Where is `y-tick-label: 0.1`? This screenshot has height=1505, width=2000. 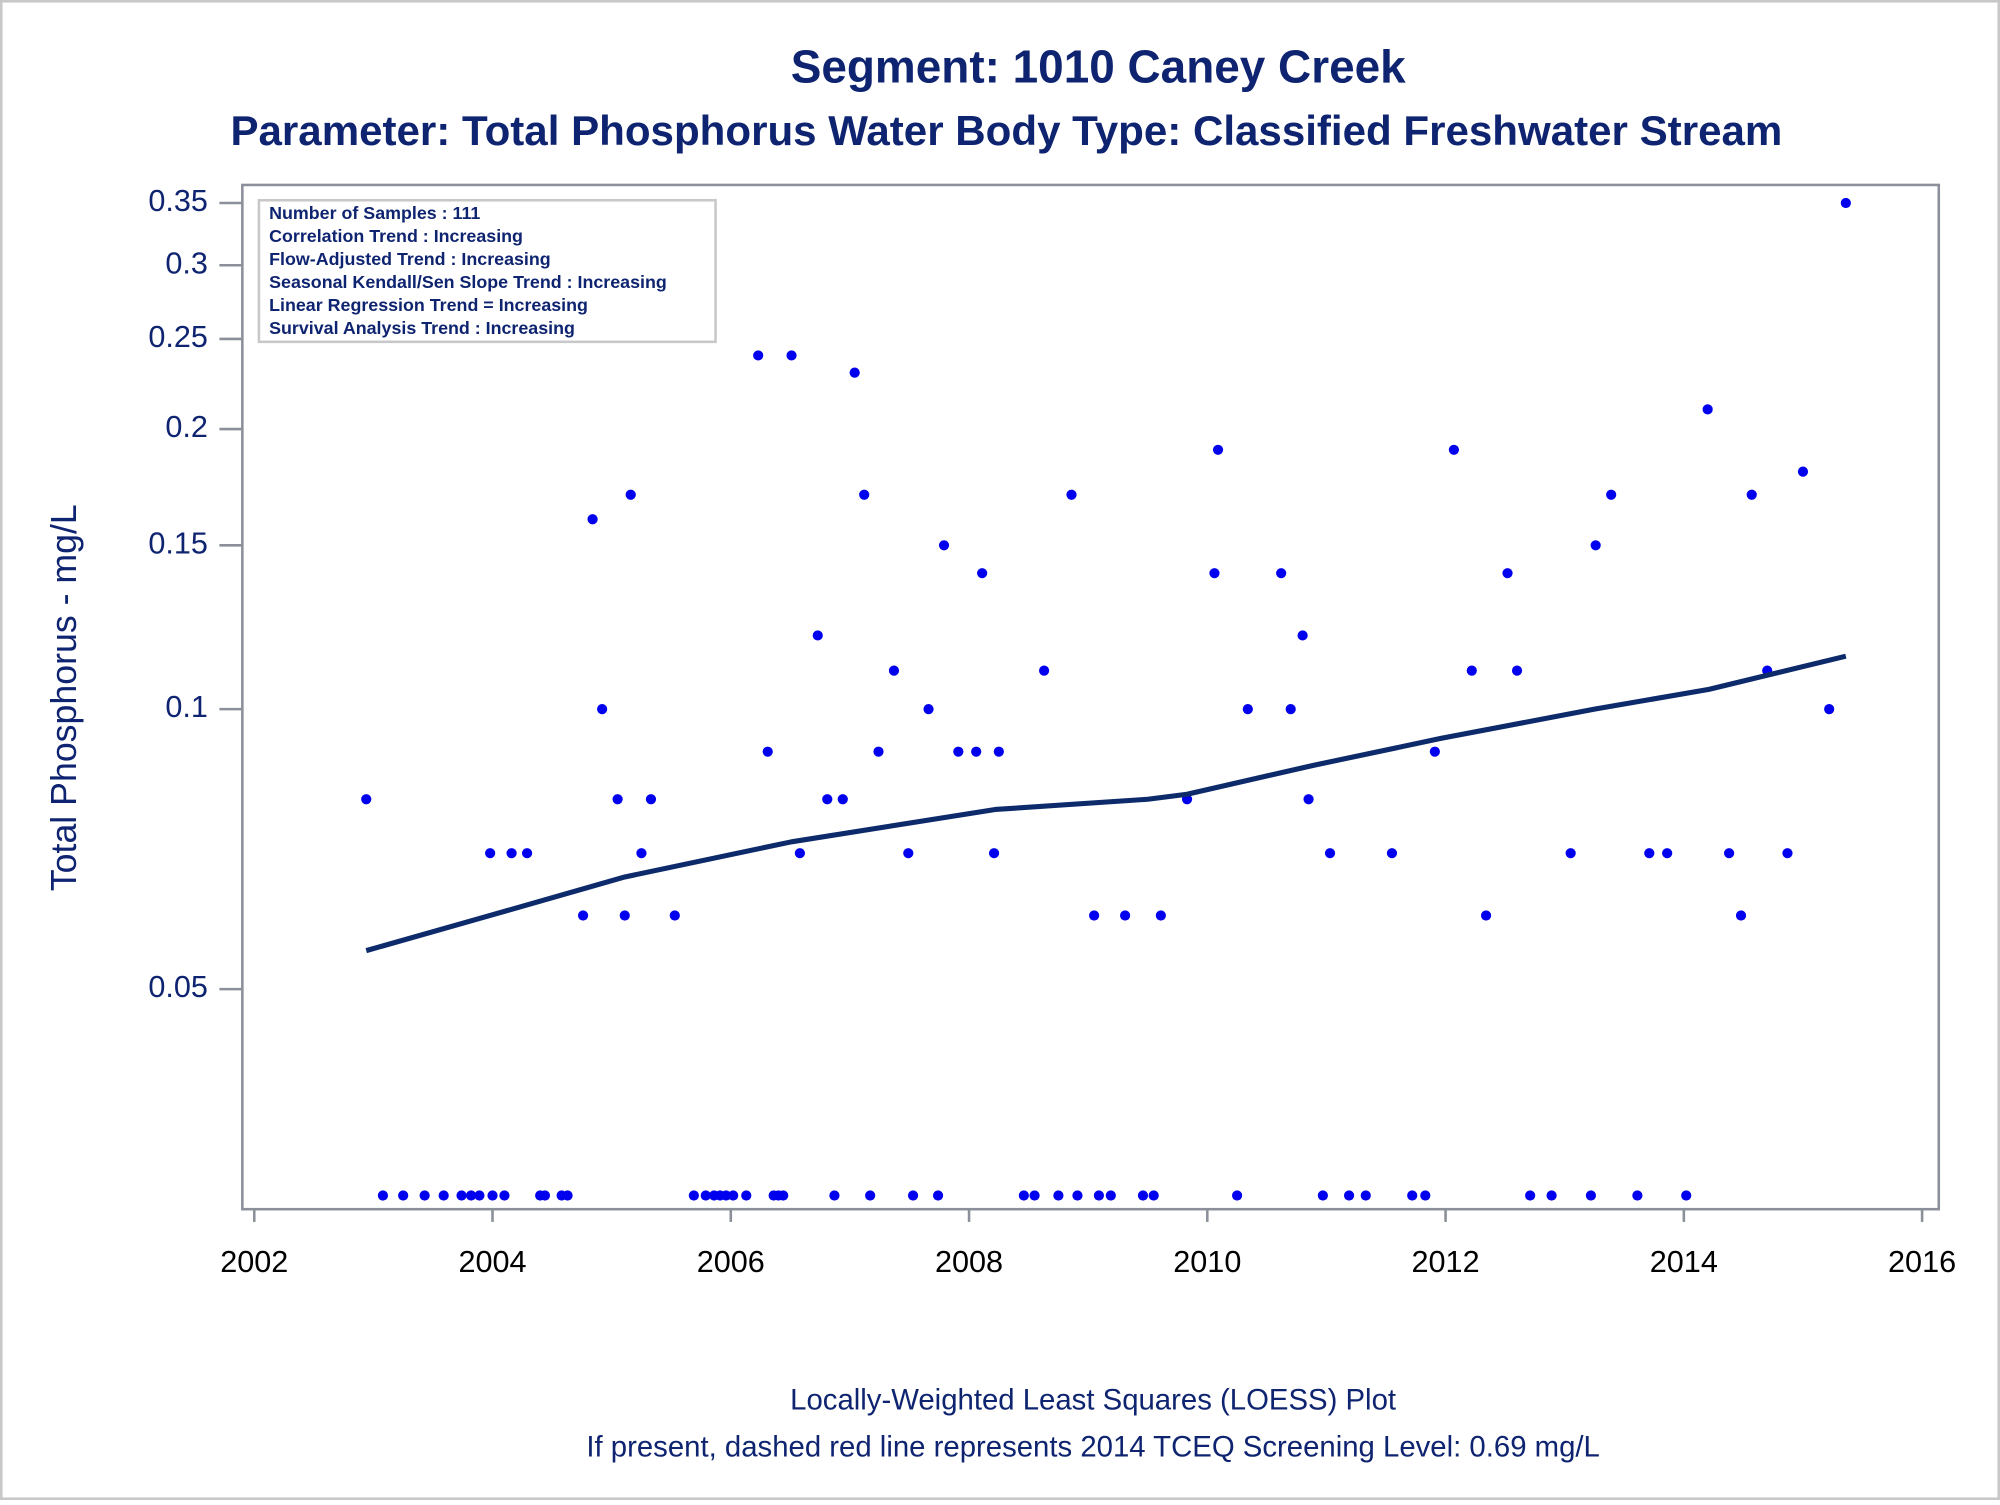
y-tick-label: 0.1 is located at coordinates (186, 707).